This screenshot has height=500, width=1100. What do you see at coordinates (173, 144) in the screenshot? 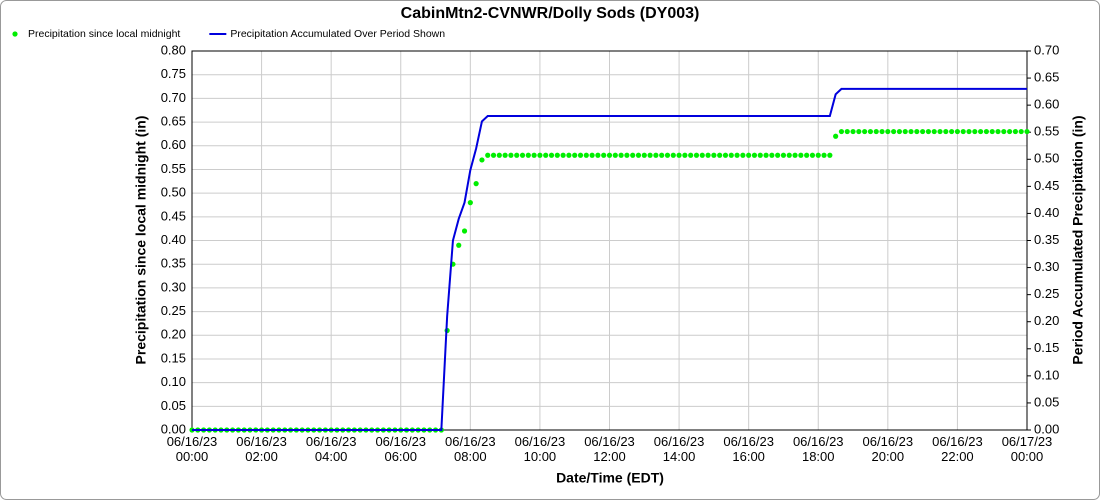
I see `y-tick-label: 0.60` at bounding box center [173, 144].